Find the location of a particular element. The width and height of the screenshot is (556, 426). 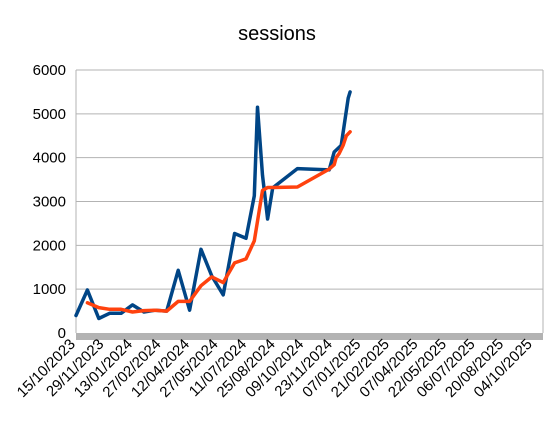

y-tick-label: 1000 is located at coordinates (49, 289).